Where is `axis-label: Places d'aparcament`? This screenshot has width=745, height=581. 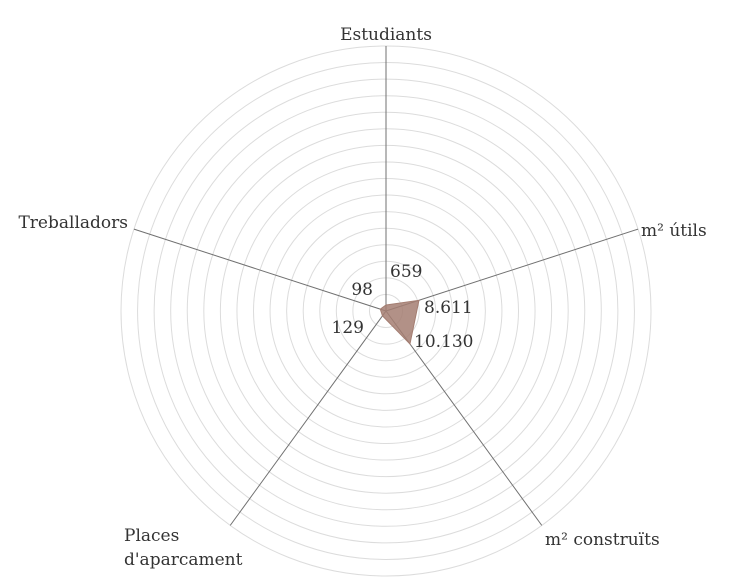
axis-label: Places d'aparcament is located at coordinates (183, 548).